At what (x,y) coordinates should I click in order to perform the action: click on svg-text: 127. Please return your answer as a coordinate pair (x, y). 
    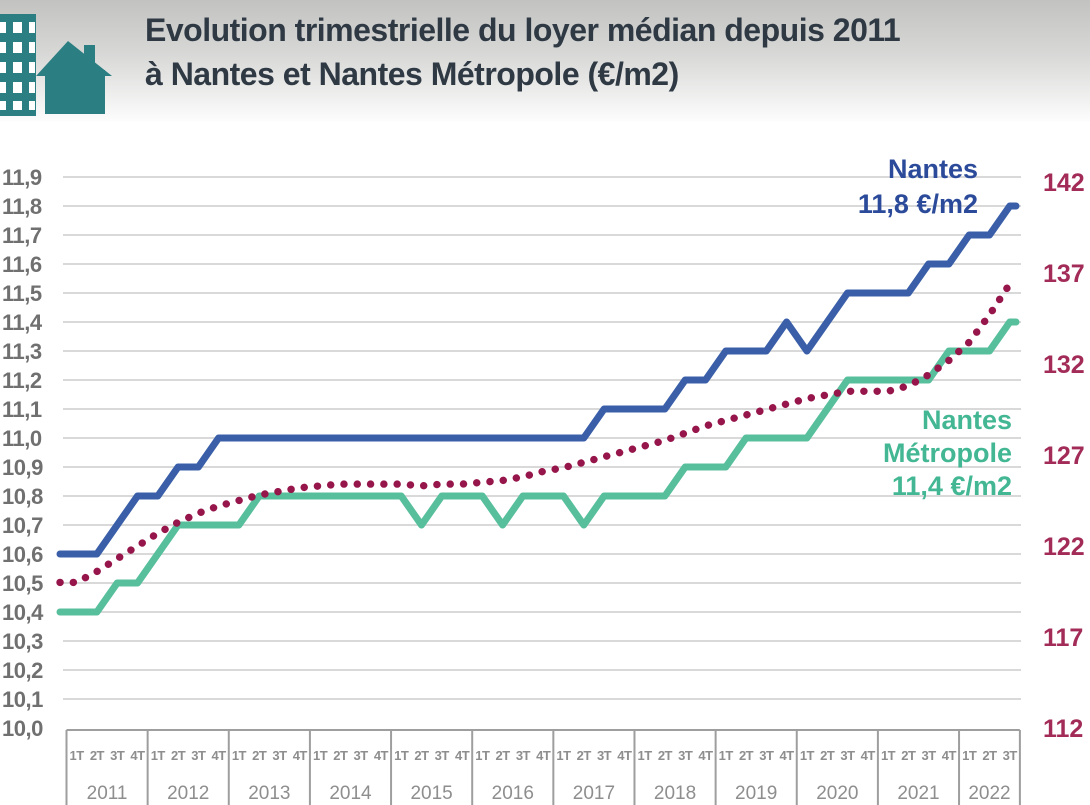
    Looking at the image, I should click on (1064, 456).